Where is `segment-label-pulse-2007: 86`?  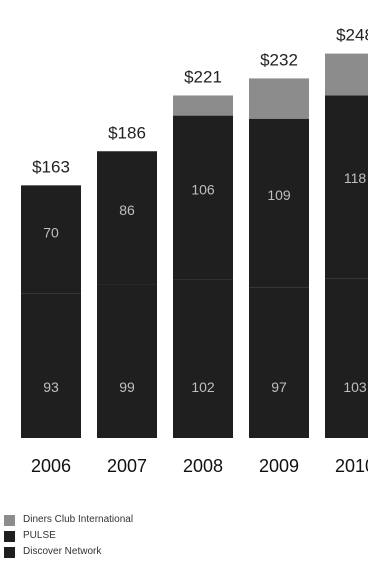 segment-label-pulse-2007: 86 is located at coordinates (127, 210).